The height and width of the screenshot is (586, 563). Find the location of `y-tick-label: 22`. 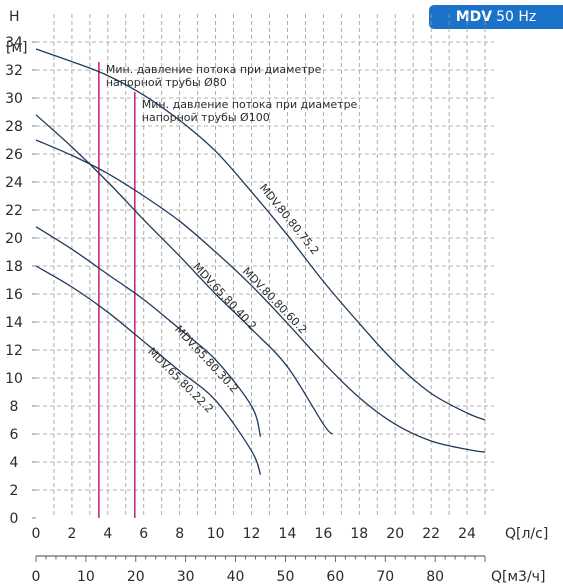

y-tick-label: 22 is located at coordinates (14, 211).